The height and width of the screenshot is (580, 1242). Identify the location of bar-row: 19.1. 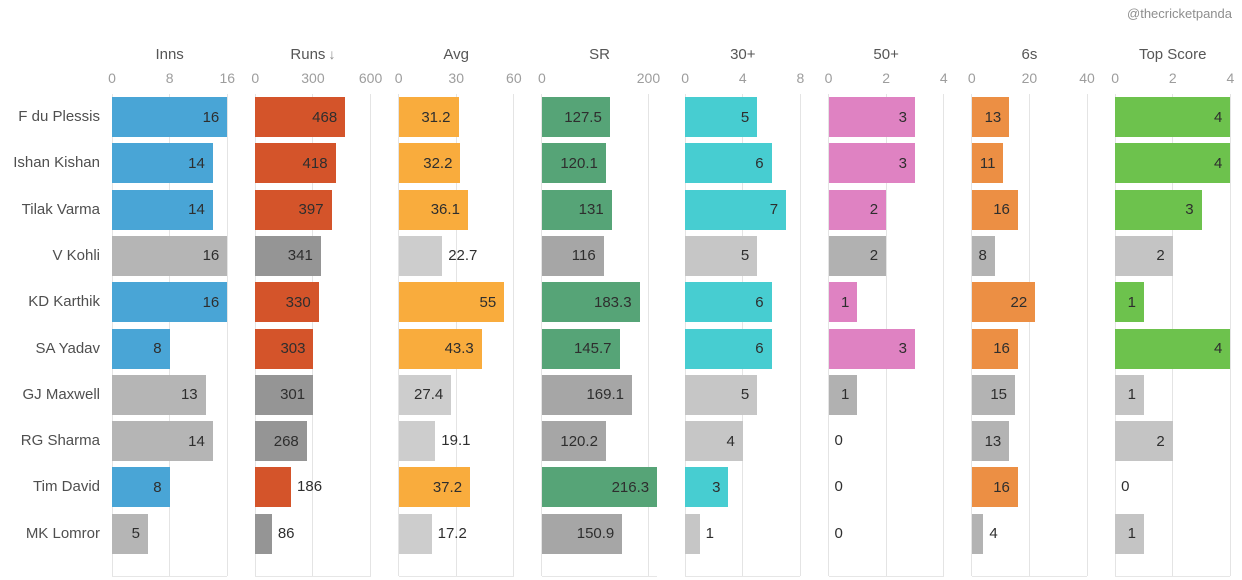
(456, 441).